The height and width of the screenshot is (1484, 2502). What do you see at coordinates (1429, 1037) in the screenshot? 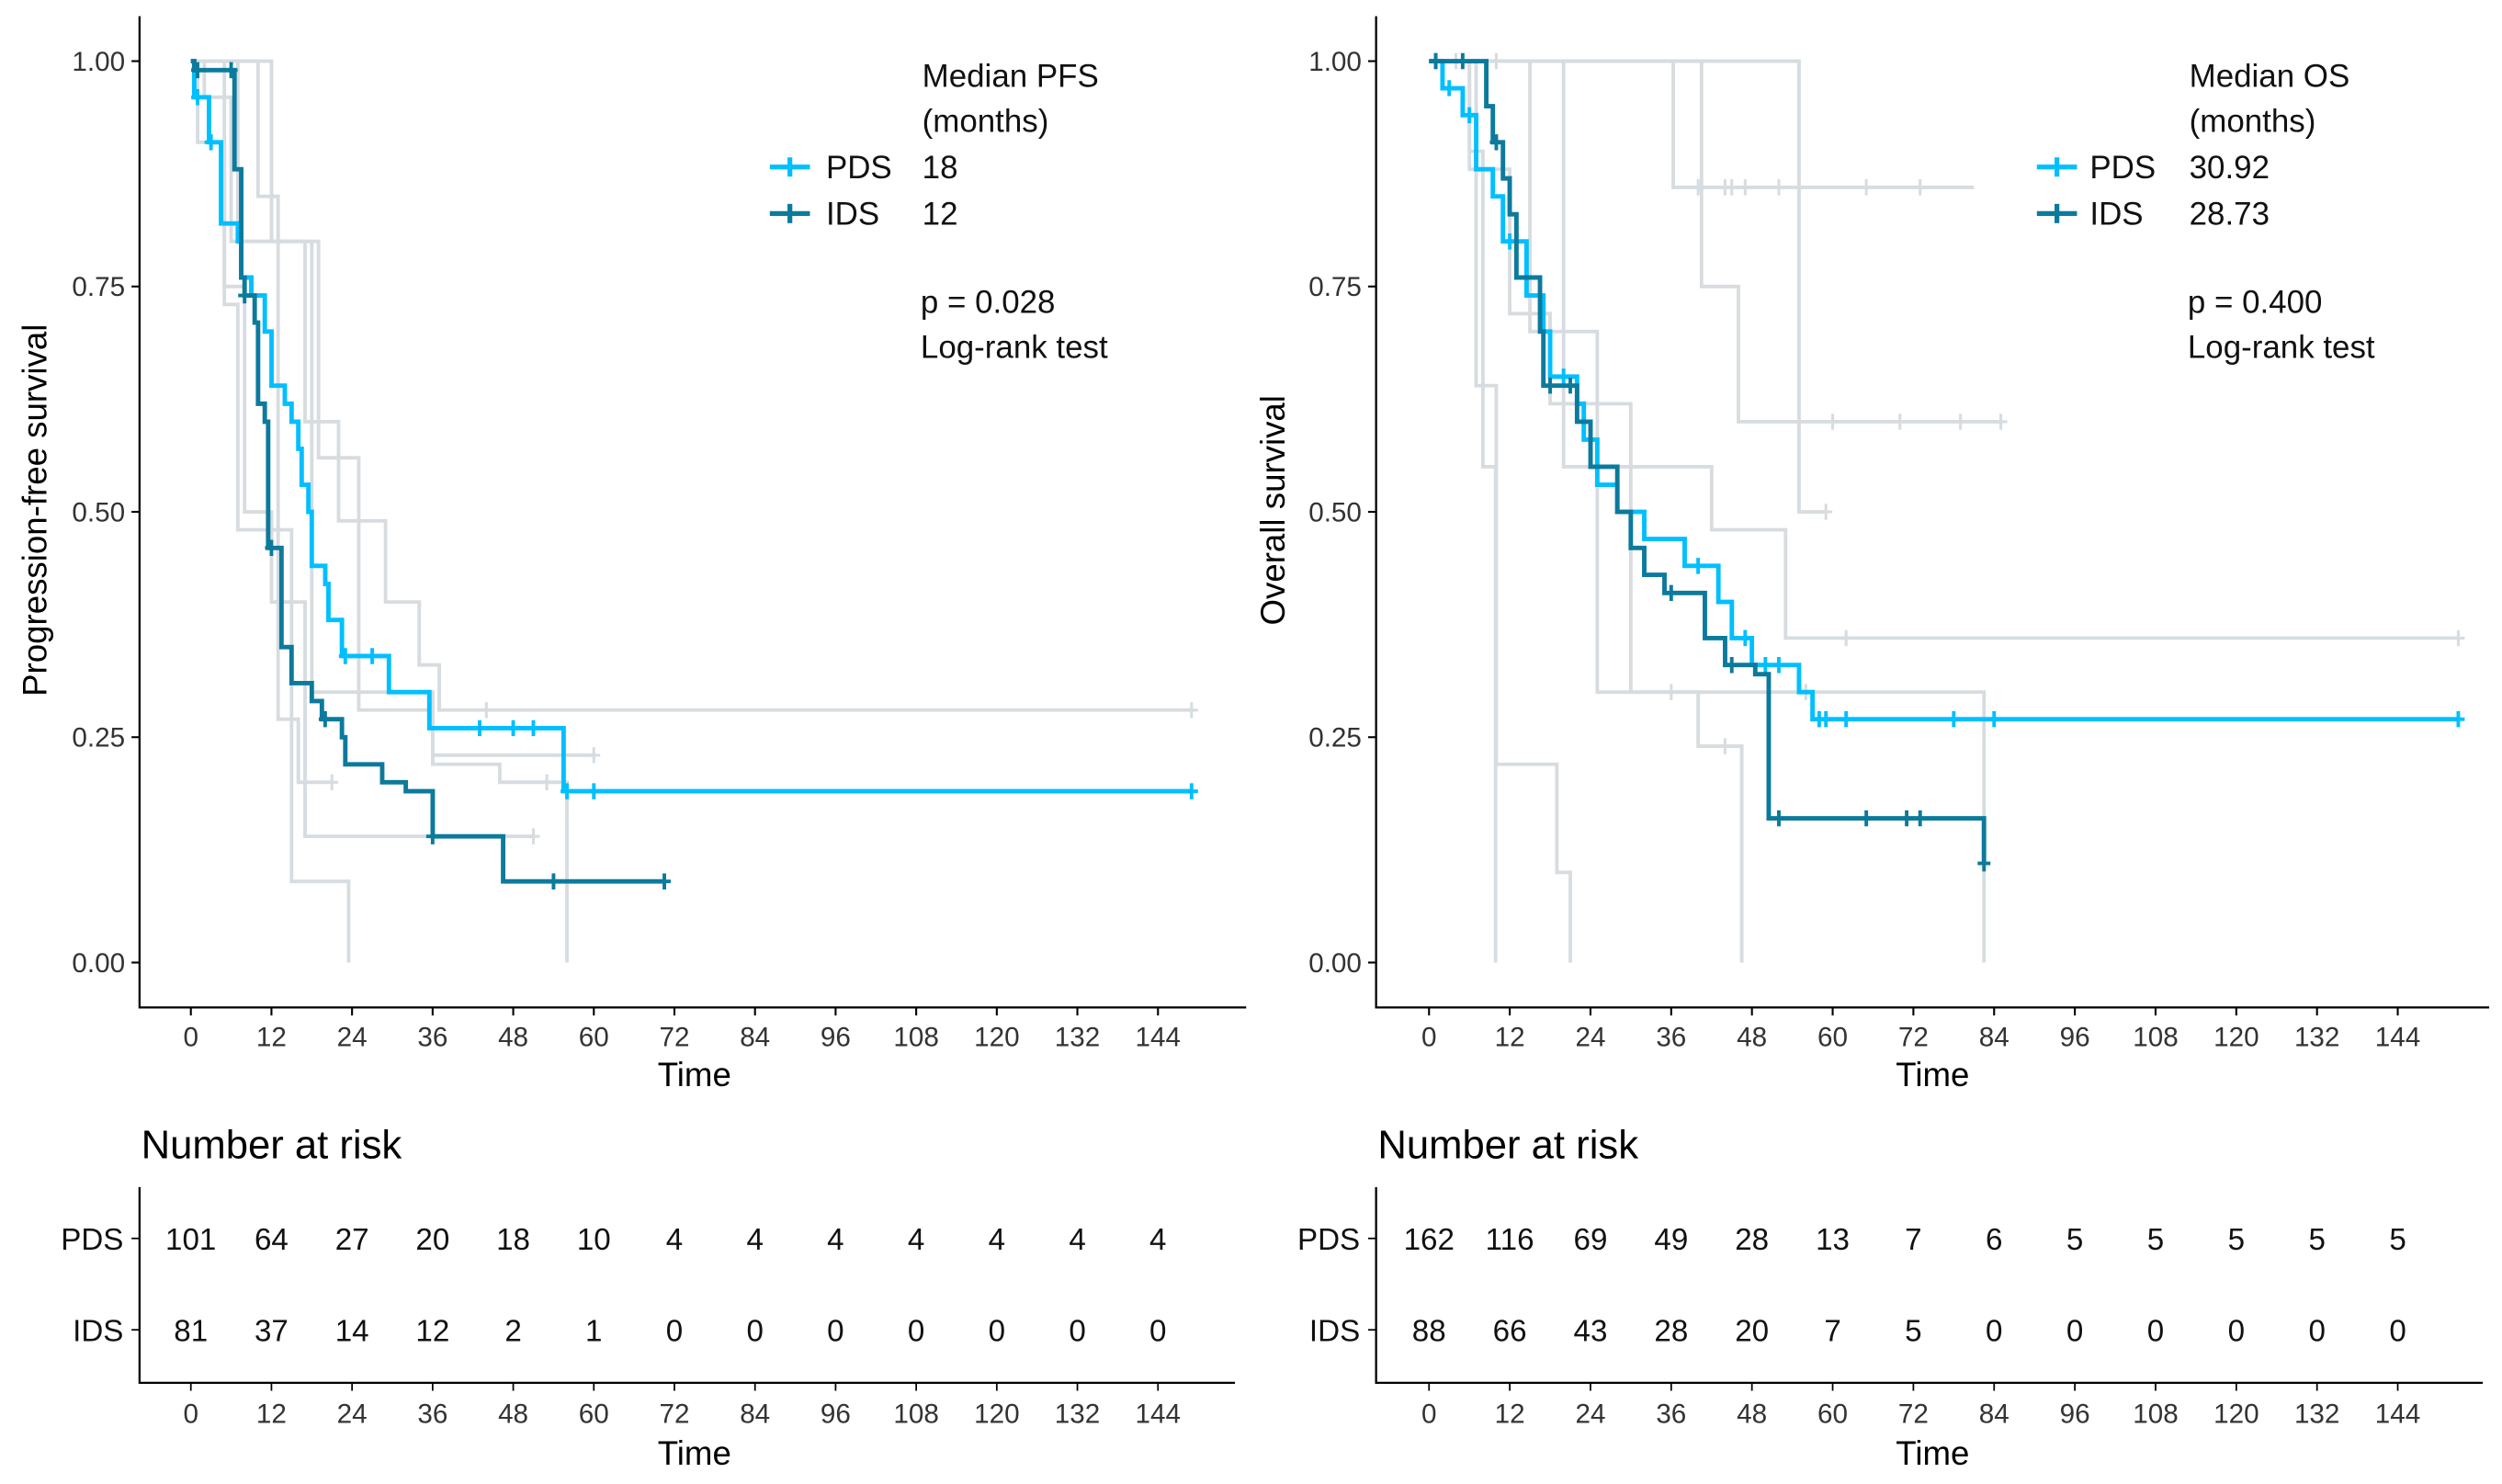
I see `os-x-tick-label: 0` at bounding box center [1429, 1037].